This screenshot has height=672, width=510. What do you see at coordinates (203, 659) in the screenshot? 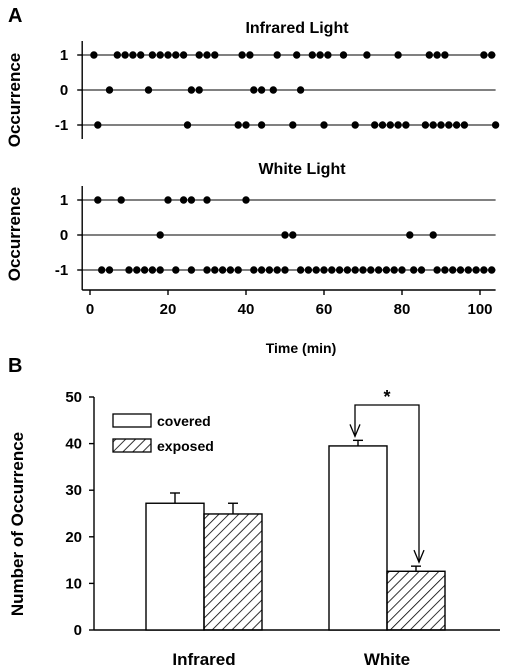
I see `category-label-infrared: Infrared` at bounding box center [203, 659].